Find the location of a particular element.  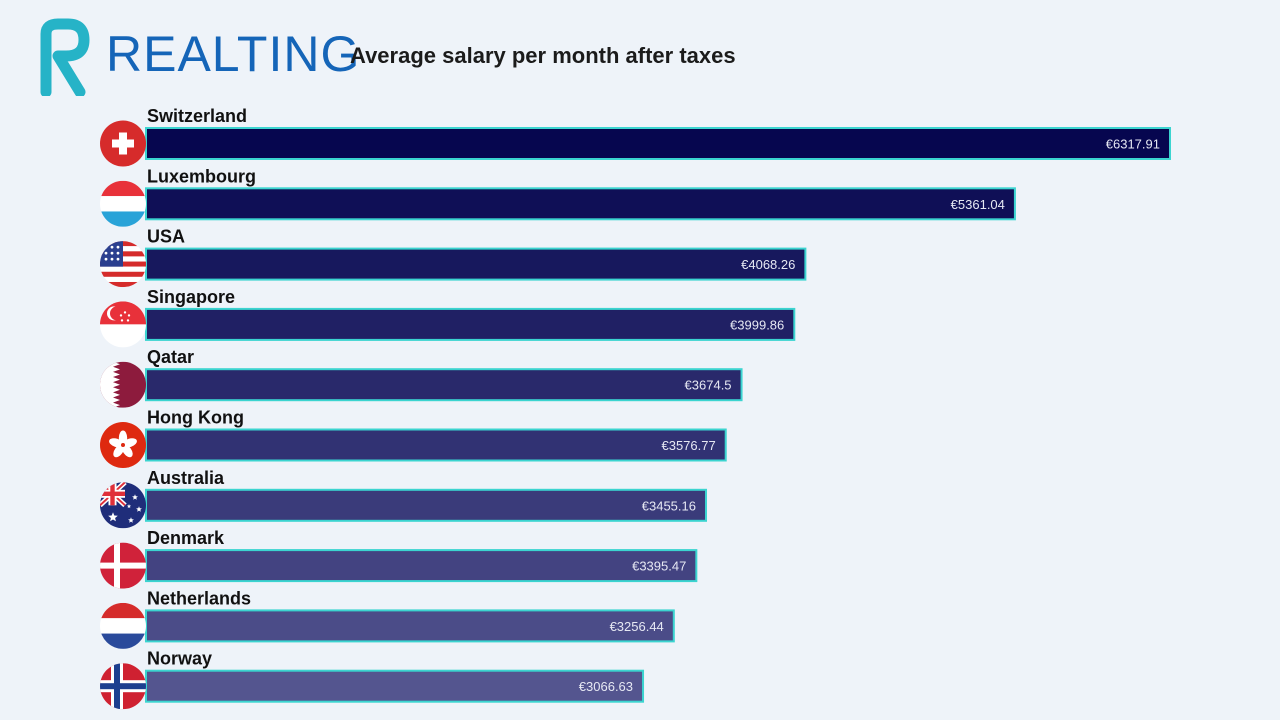

brand-name: REALTING is located at coordinates (233, 54).